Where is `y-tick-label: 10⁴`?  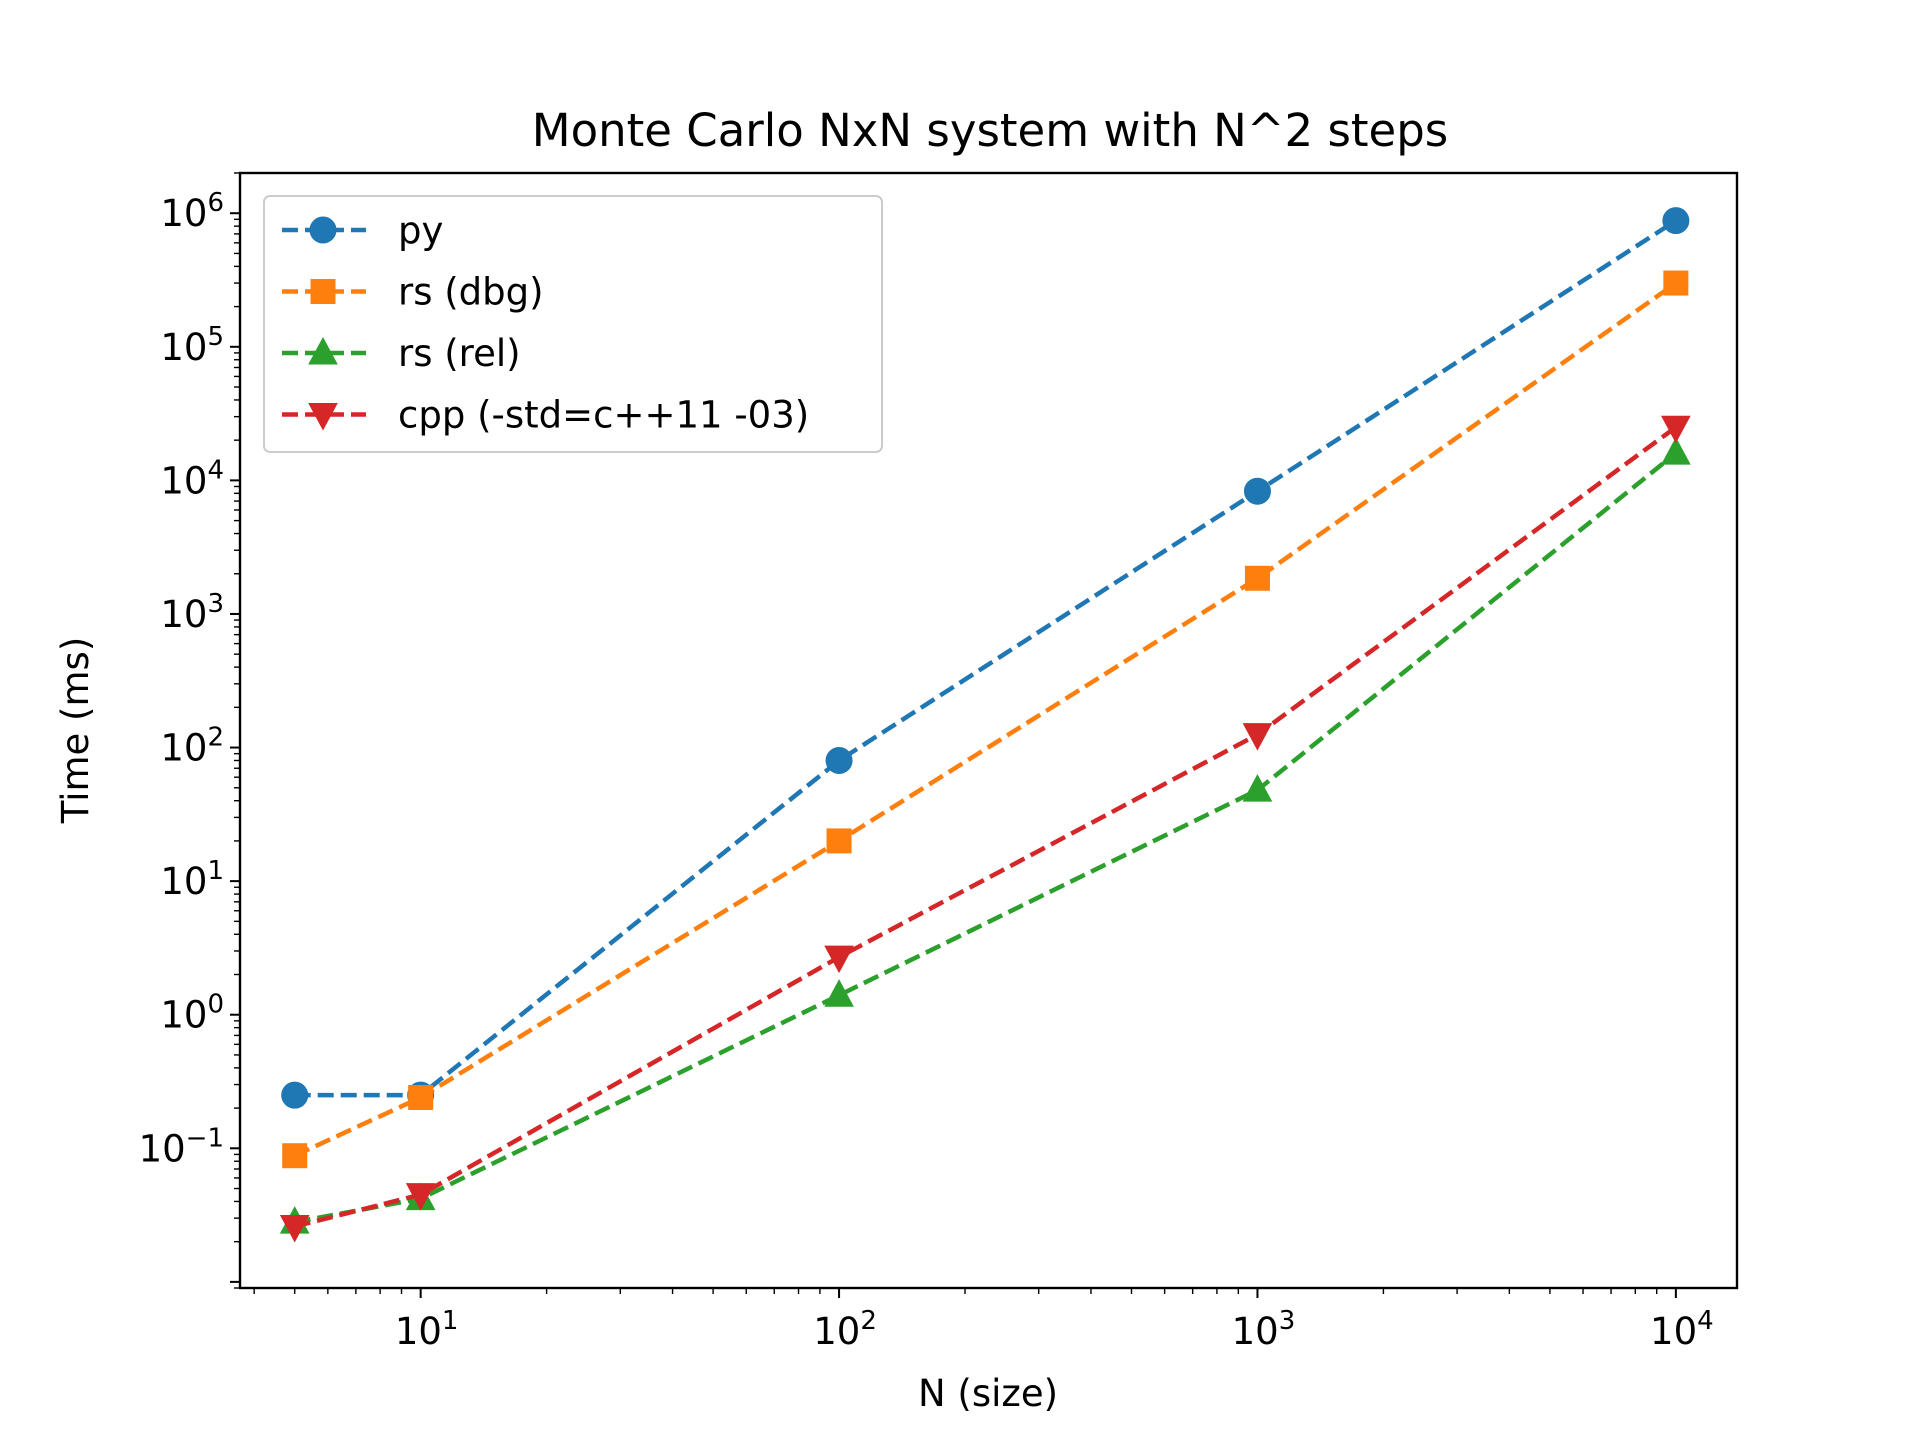
y-tick-label: 10⁴ is located at coordinates (192, 478).